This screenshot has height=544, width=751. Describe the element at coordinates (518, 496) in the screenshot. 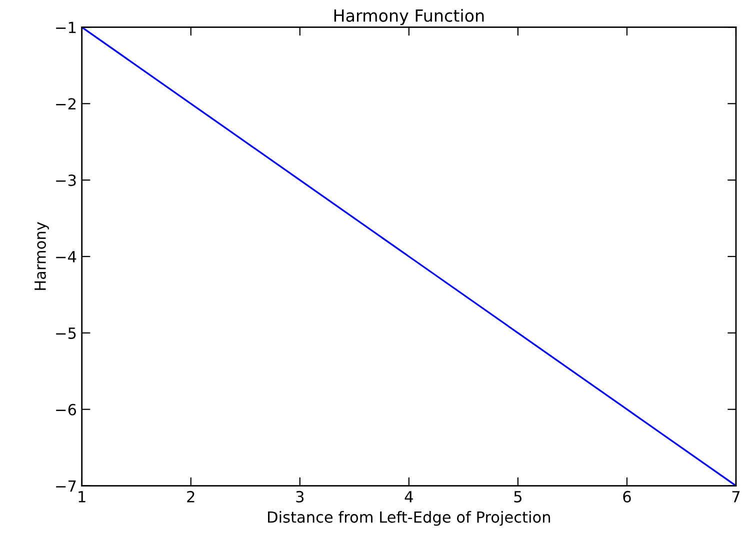

I see `x-tick-label: 5` at that location.